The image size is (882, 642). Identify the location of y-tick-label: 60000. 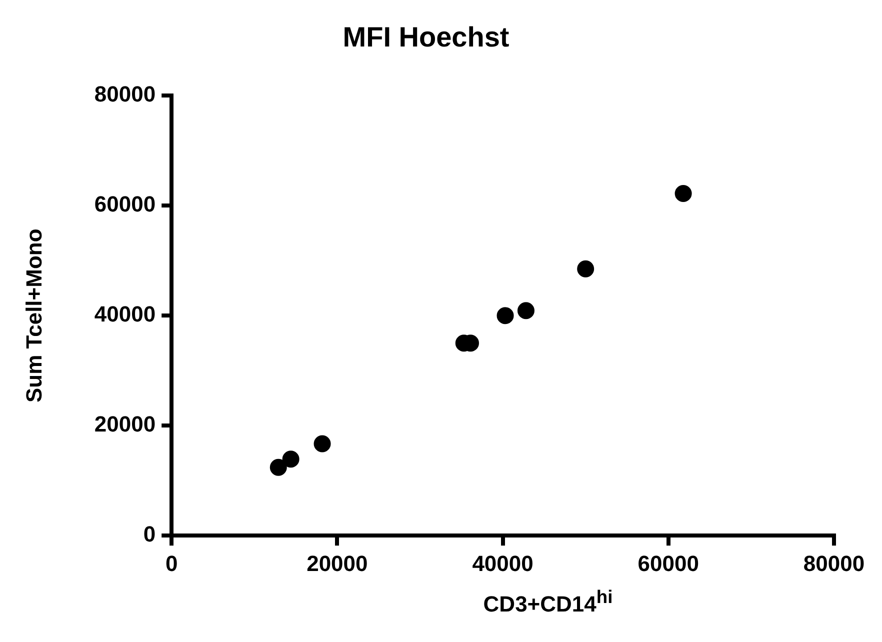
(125, 204).